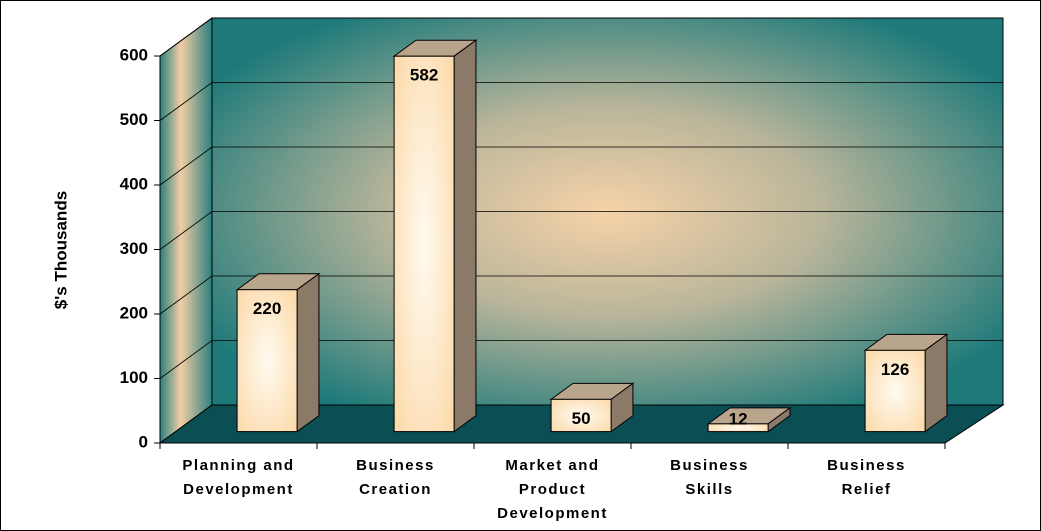  Describe the element at coordinates (134, 312) in the screenshot. I see `y-tick-label: 200` at that location.